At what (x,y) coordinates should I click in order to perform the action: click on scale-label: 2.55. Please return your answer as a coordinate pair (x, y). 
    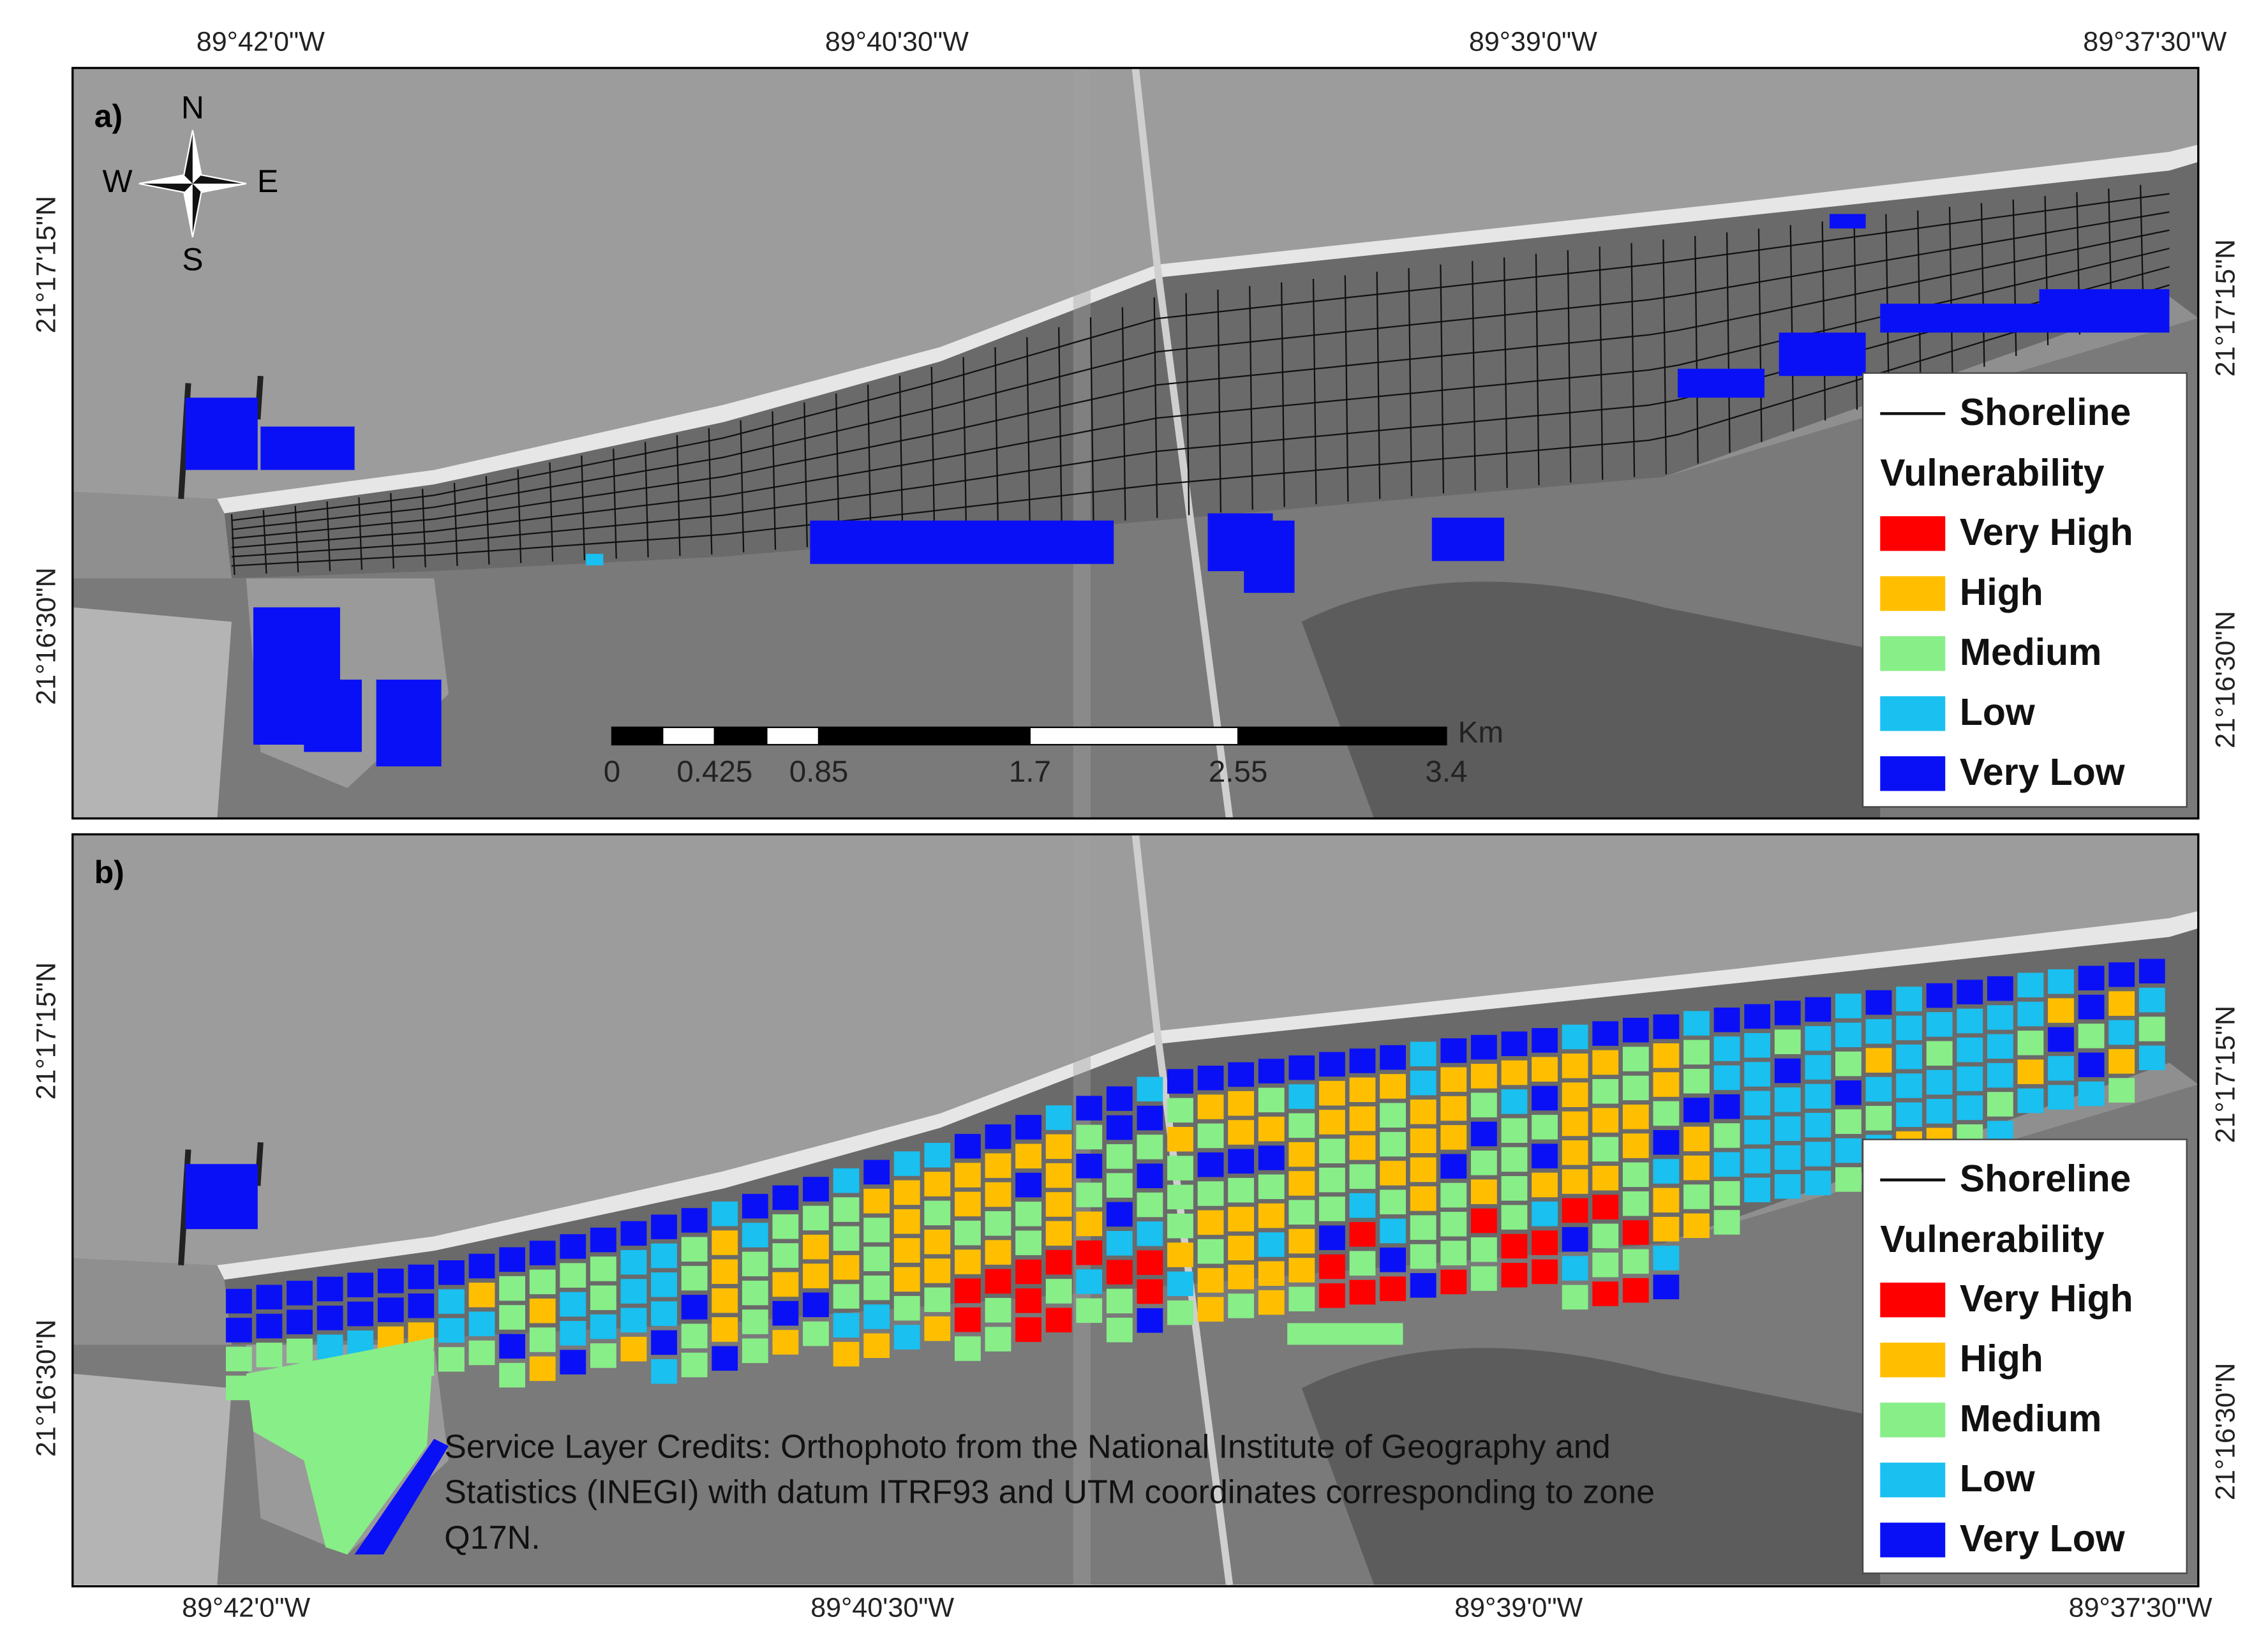
    Looking at the image, I should click on (1238, 772).